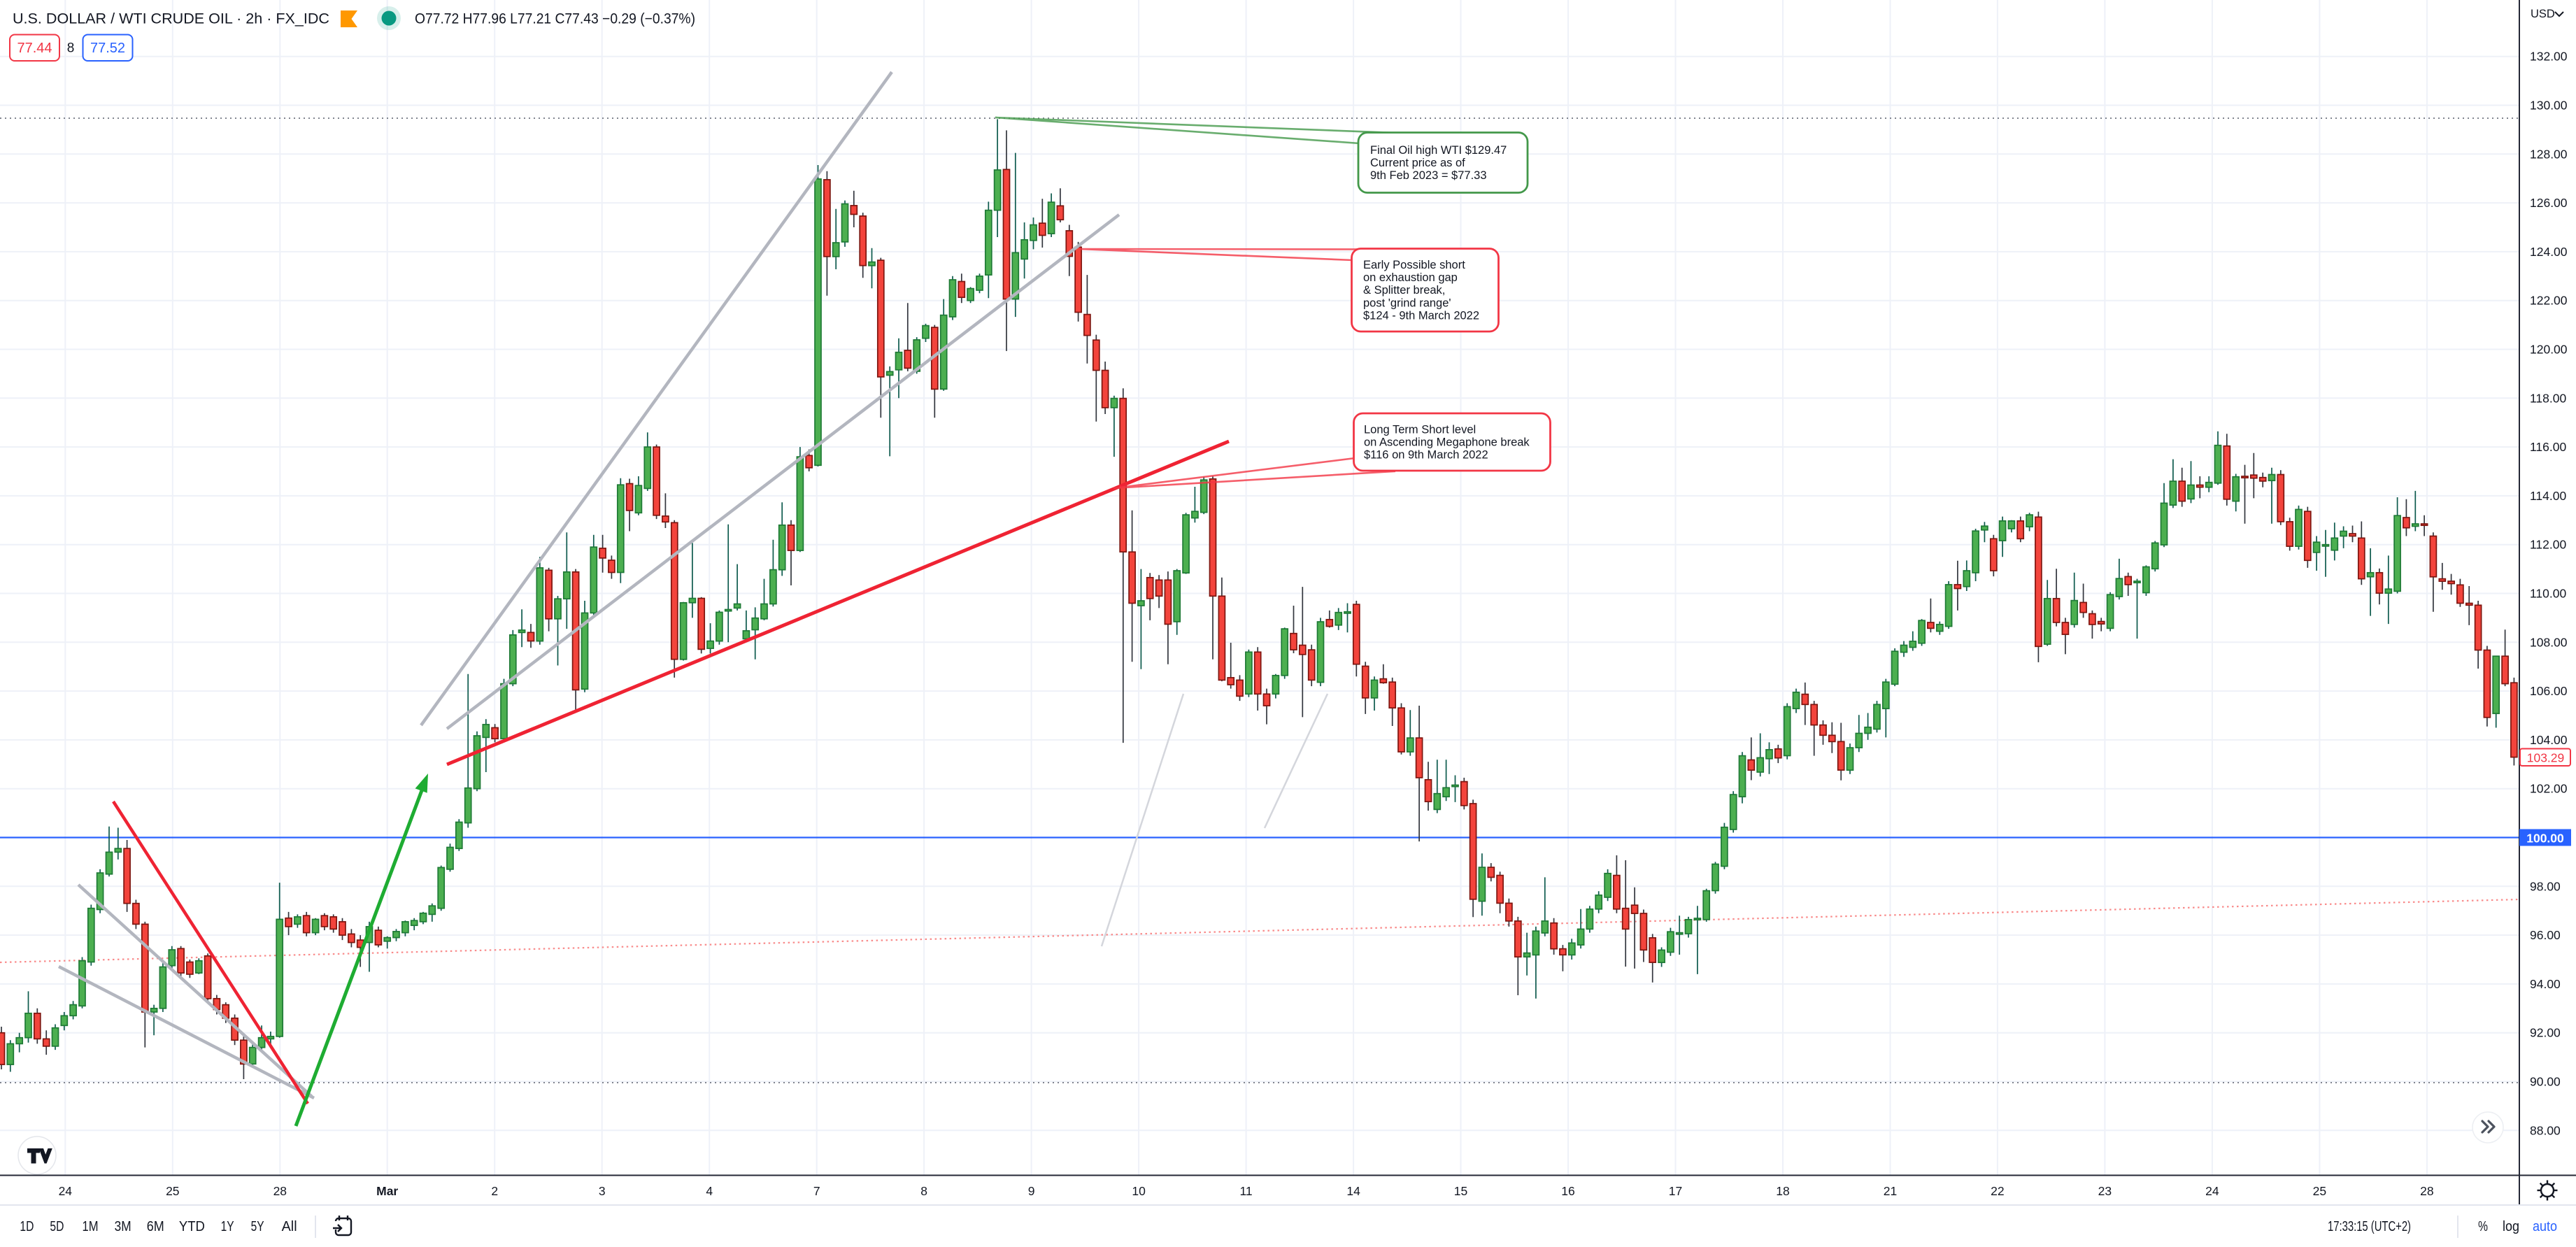 This screenshot has width=2576, height=1247. Describe the element at coordinates (2549, 691) in the screenshot. I see `svg-text: 106.00` at that location.